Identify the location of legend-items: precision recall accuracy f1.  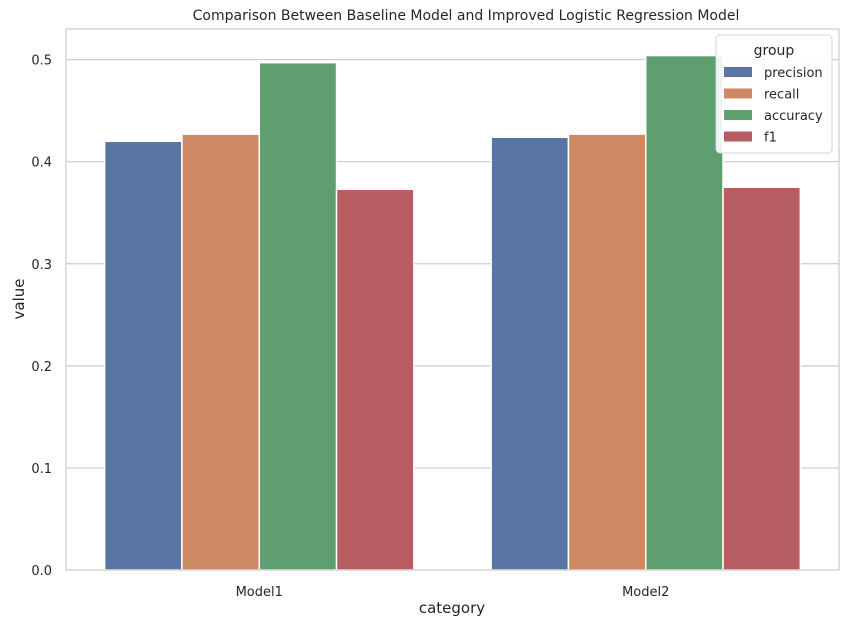
(773, 106).